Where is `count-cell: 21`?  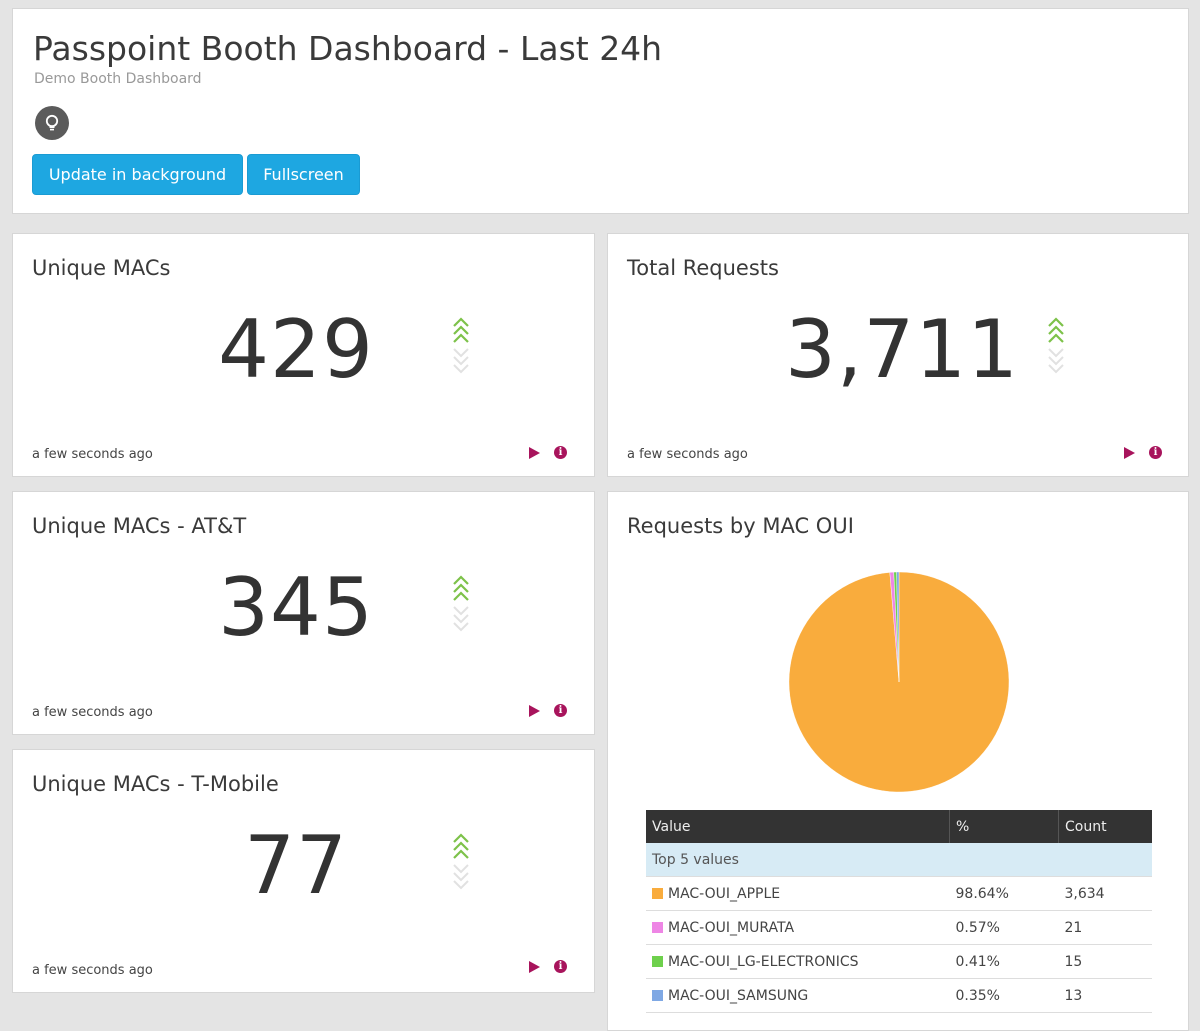 count-cell: 21 is located at coordinates (1105, 927).